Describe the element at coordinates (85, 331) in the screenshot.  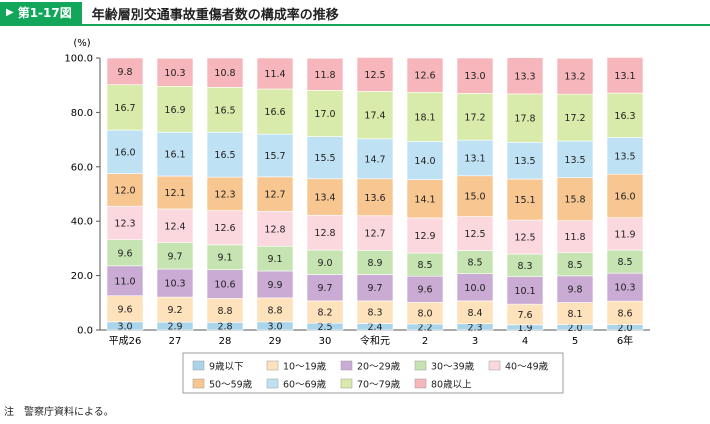
I see `y-tick-label: 0.0` at that location.